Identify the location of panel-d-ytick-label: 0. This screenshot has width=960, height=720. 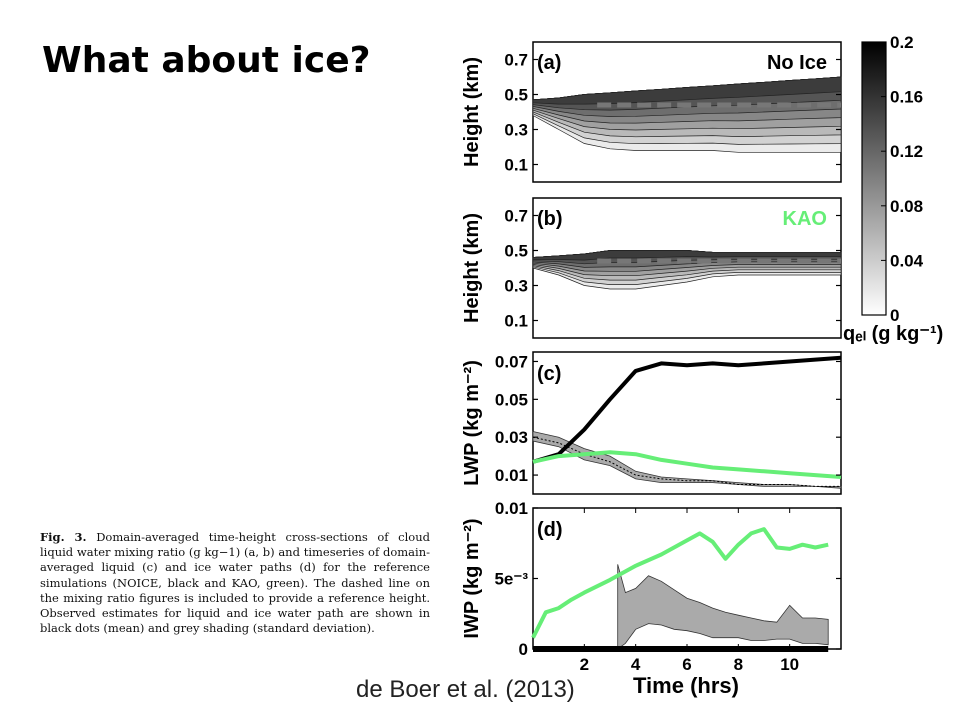
(523, 649).